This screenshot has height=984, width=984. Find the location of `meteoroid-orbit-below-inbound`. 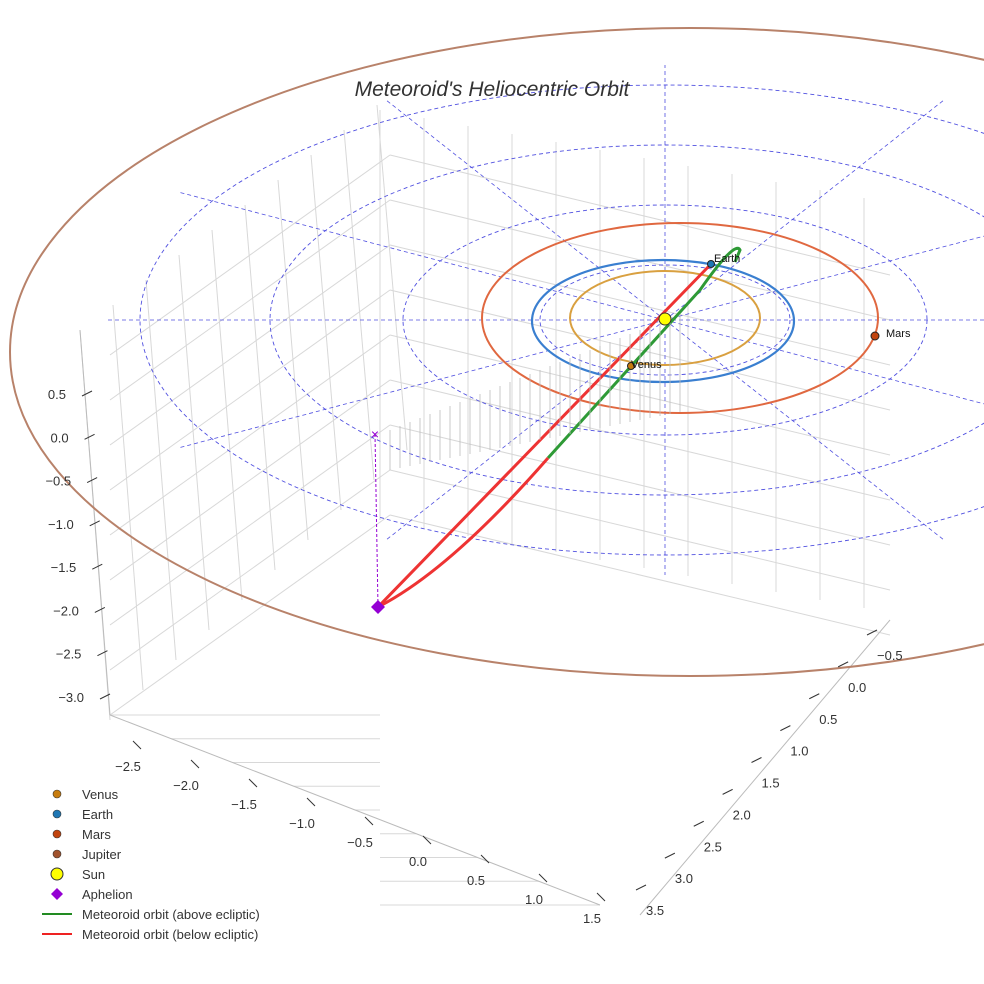

meteoroid-orbit-below-inbound is located at coordinates (544, 435).